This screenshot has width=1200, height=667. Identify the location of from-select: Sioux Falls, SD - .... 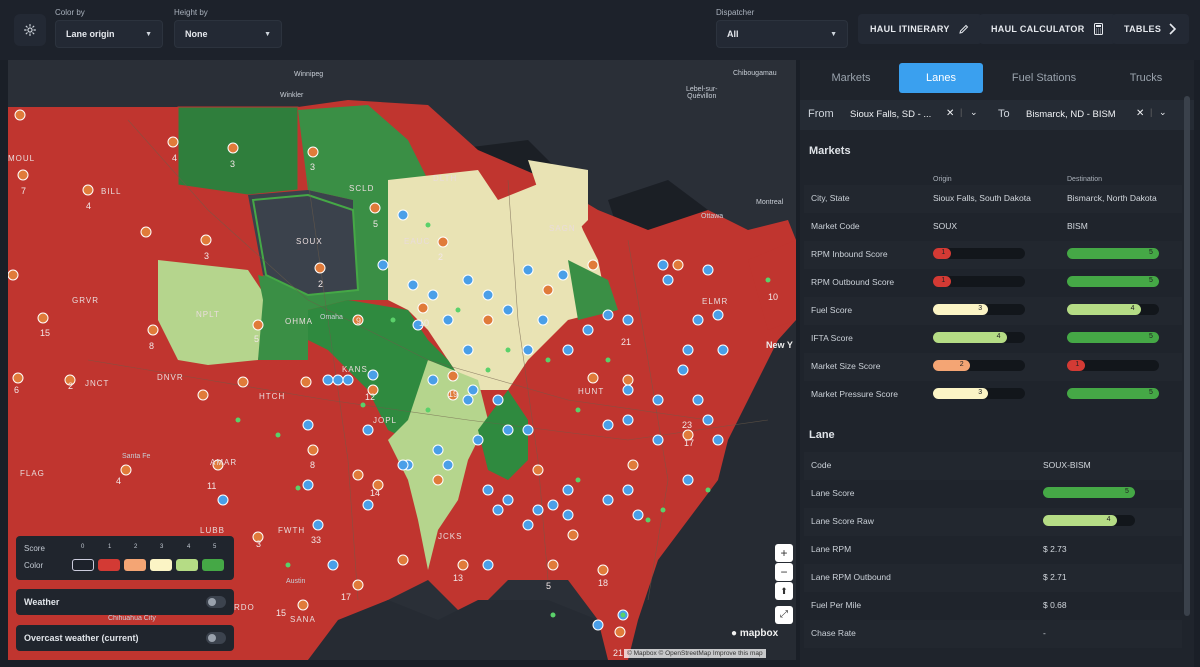
(891, 114).